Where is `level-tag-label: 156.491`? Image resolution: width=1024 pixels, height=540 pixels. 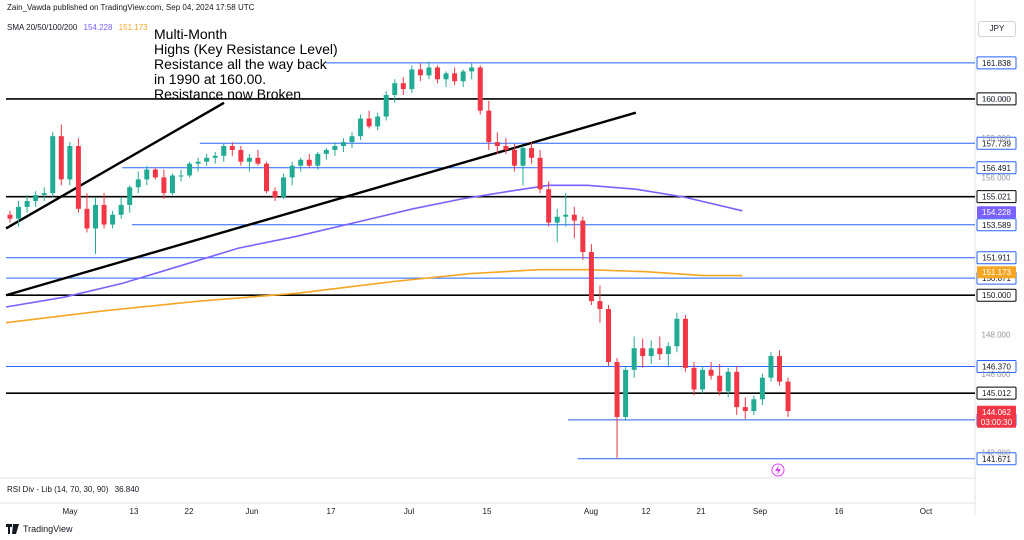 level-tag-label: 156.491 is located at coordinates (996, 168).